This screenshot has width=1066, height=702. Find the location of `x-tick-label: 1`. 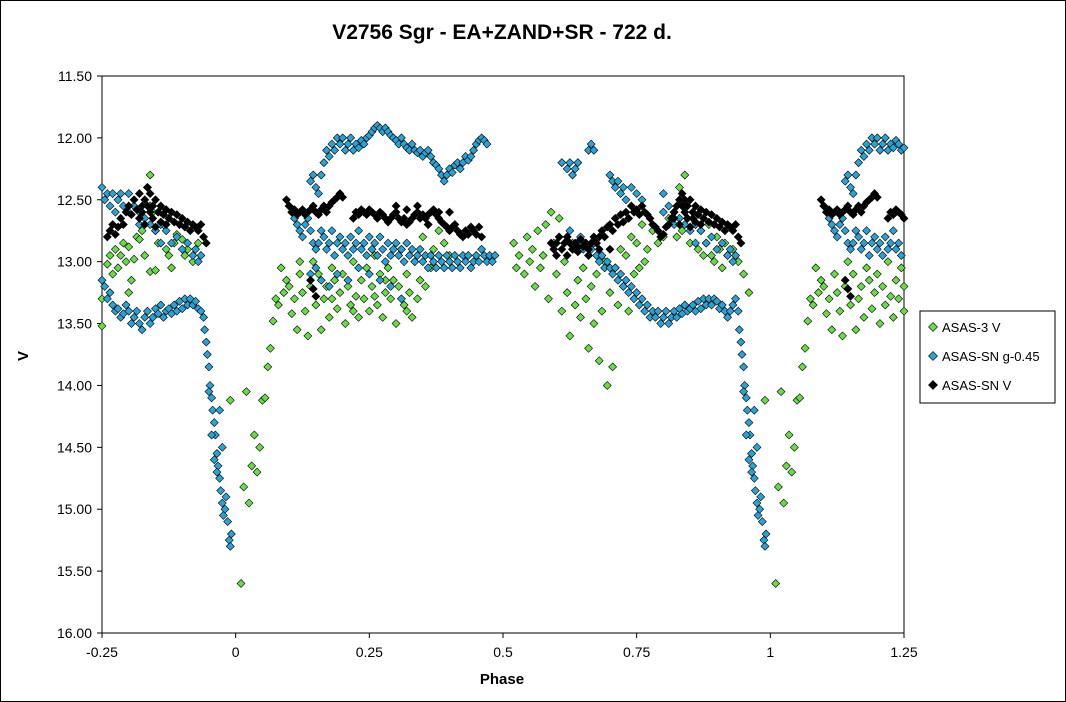

x-tick-label: 1 is located at coordinates (770, 652).